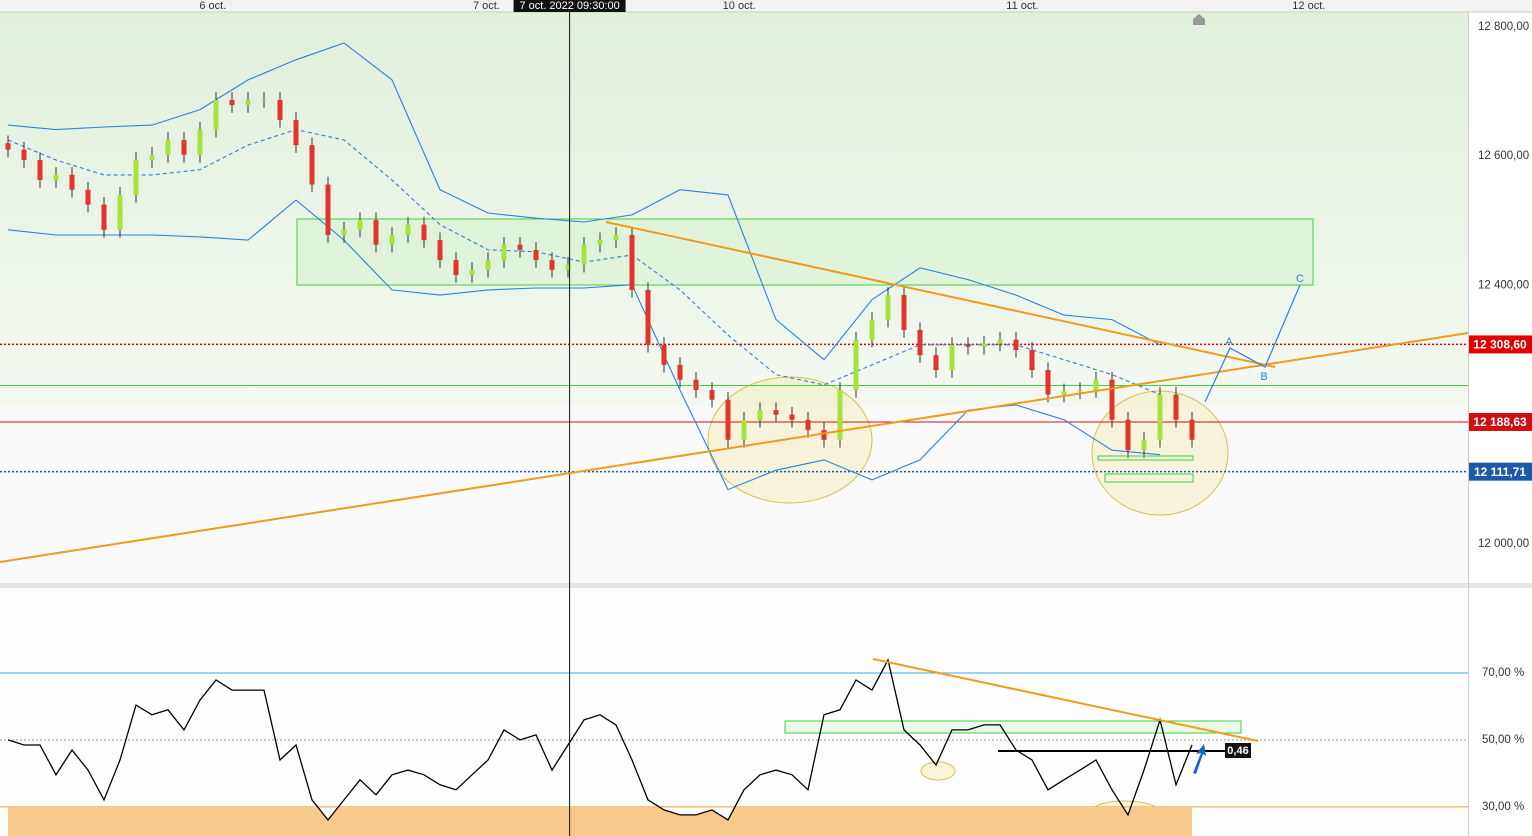 This screenshot has height=836, width=1532. What do you see at coordinates (1308, 6) in the screenshot?
I see `date-label: 12 oct.` at bounding box center [1308, 6].